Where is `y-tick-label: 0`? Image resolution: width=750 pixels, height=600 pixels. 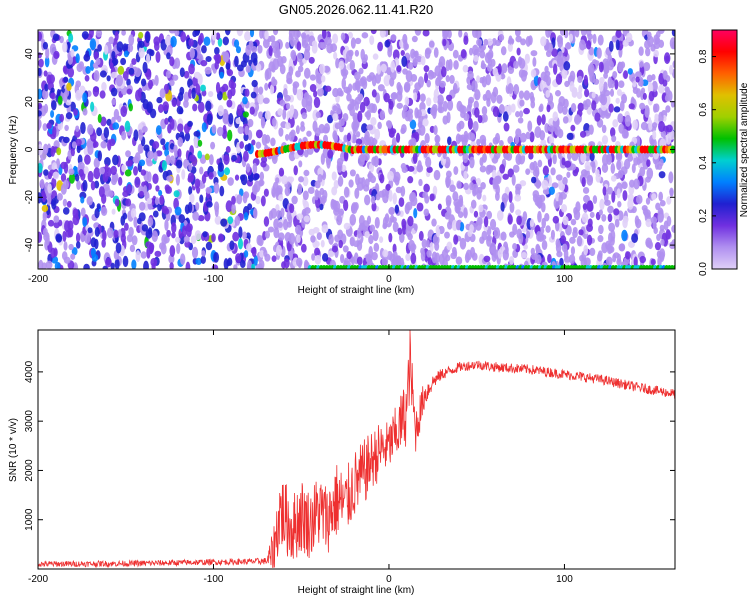
y-tick-label: 0 is located at coordinates (29, 149).